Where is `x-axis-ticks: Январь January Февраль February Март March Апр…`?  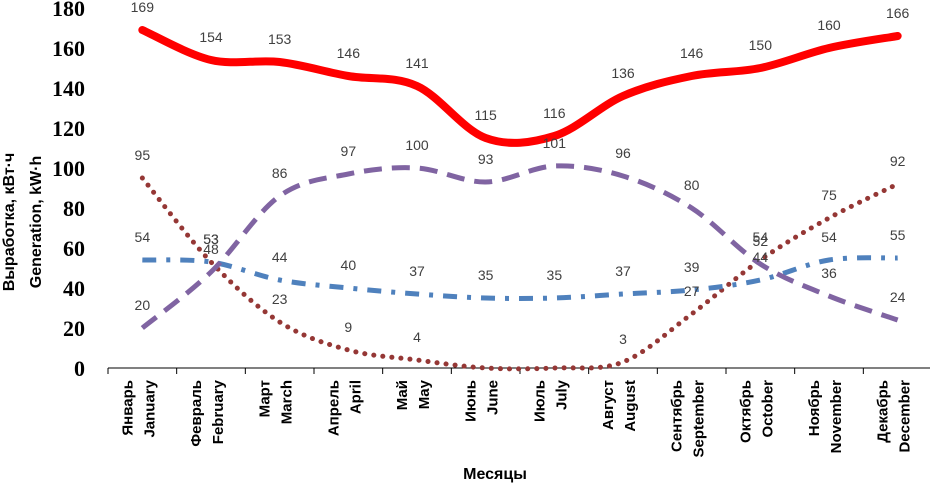
x-axis-ticks: Январь January Февраль February Март March Апр… is located at coordinates (516, 418).